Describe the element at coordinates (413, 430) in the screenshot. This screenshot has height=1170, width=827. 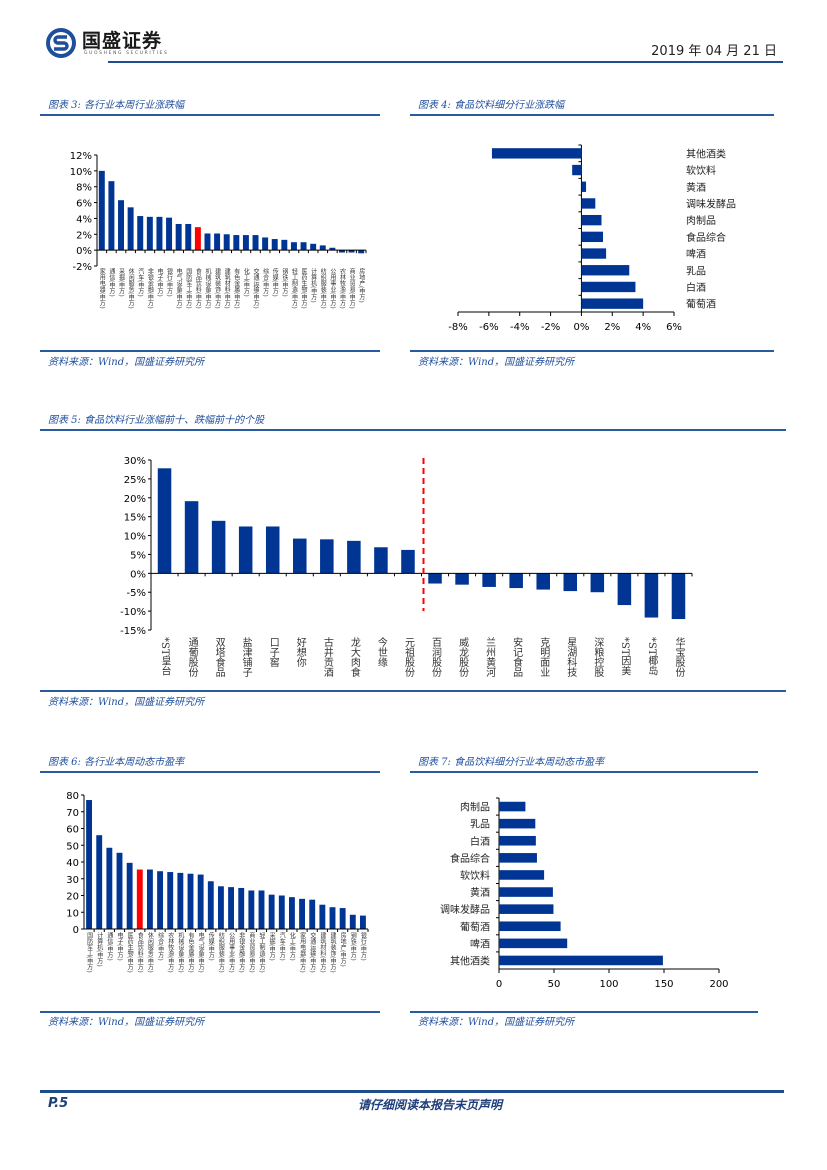
I see `fig5-title-rule` at that location.